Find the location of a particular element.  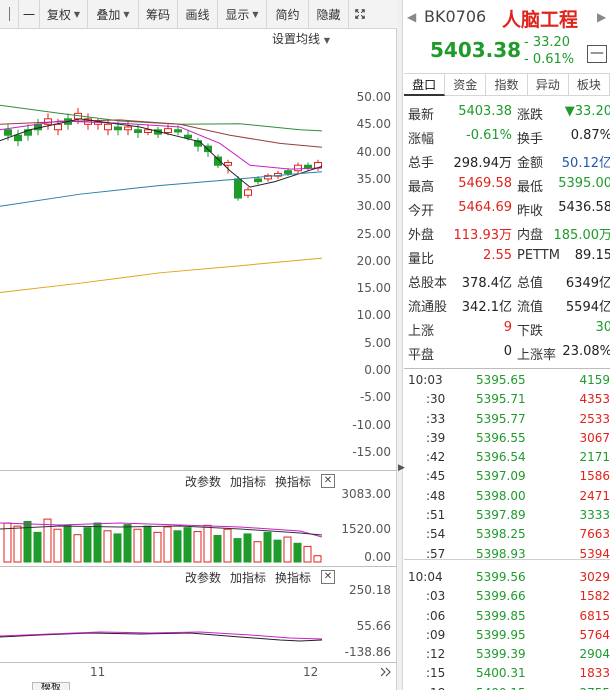

template-tab-label: 模板 is located at coordinates (51, 686).